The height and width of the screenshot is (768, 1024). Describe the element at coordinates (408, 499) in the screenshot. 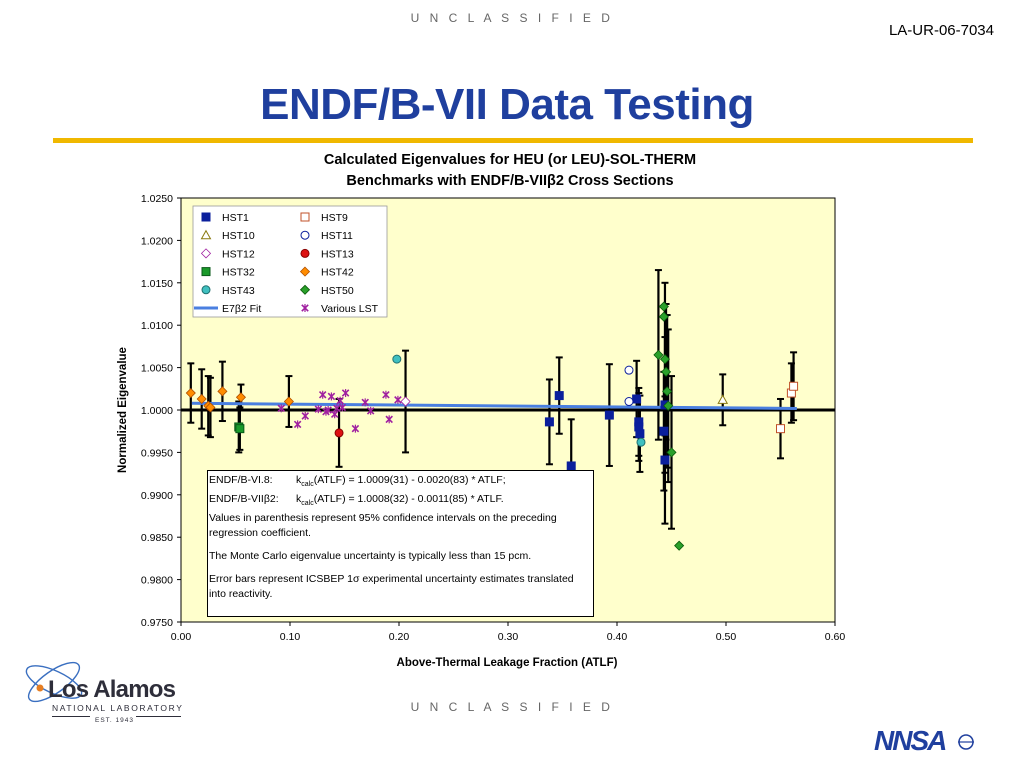

I see `annotation-line2-eq: (ATLF) = 1.0008(32) - 0.0011(85) * ATLF.` at that location.